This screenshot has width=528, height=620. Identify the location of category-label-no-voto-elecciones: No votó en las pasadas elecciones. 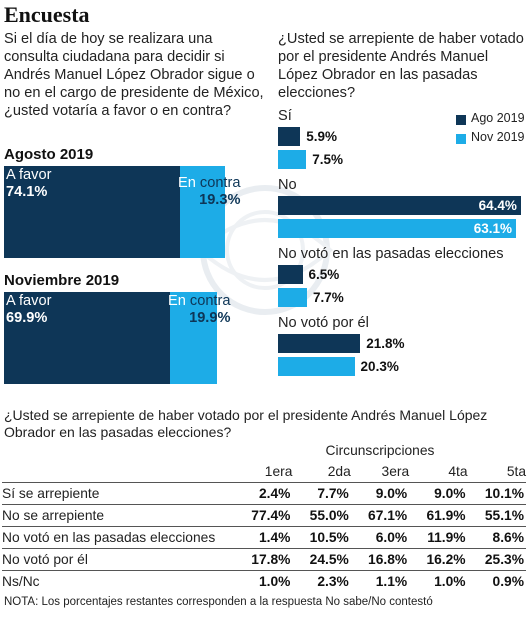
(391, 254).